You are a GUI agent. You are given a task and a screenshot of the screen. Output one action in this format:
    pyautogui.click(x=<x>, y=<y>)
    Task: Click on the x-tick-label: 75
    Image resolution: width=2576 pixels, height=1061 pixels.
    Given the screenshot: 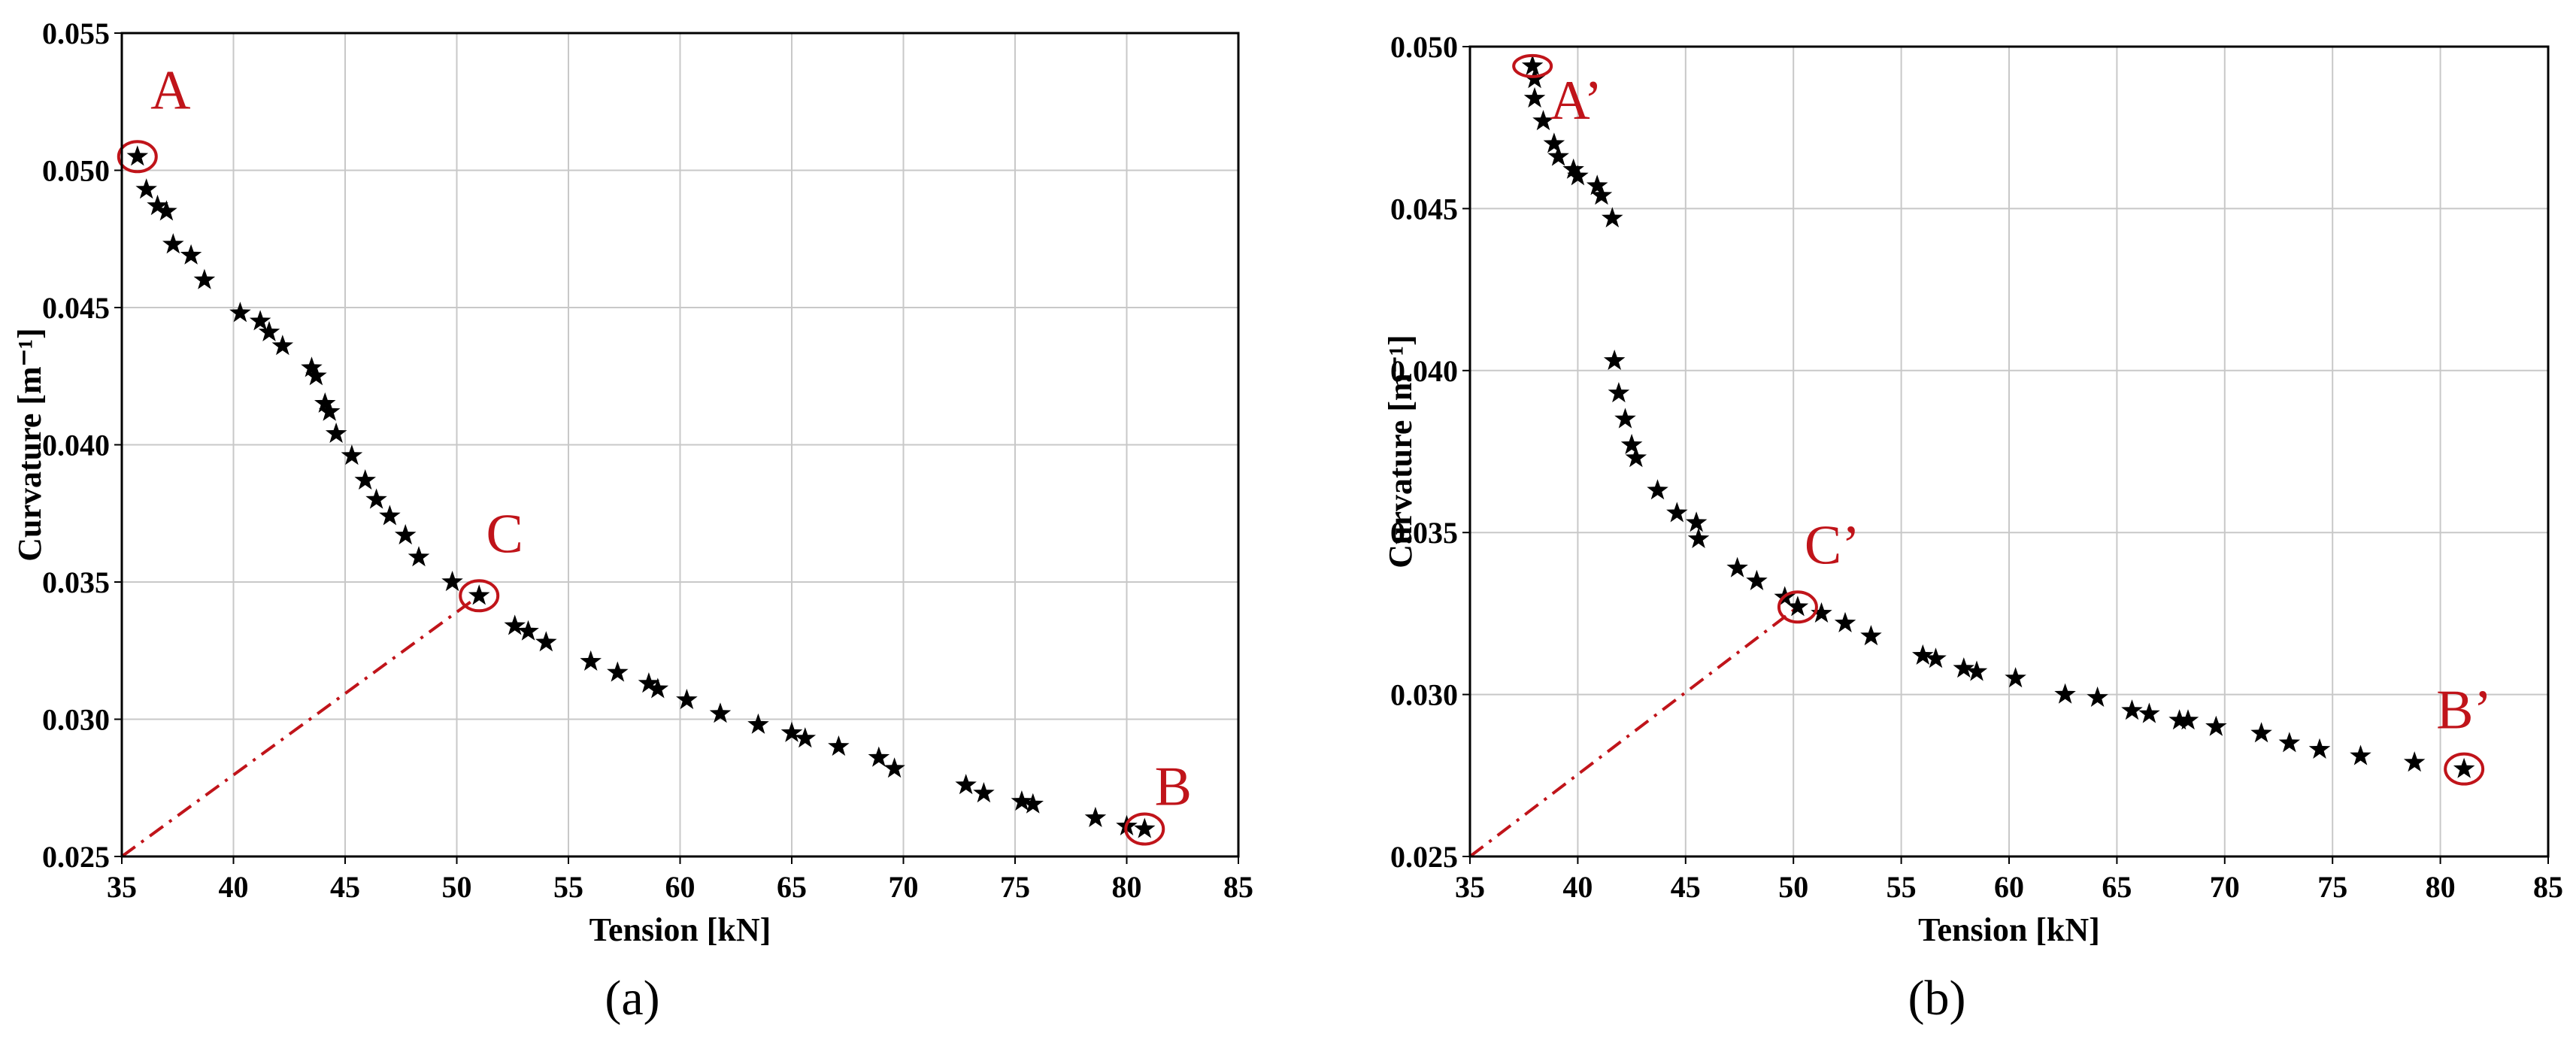 What is the action you would take?
    pyautogui.click(x=1015, y=887)
    